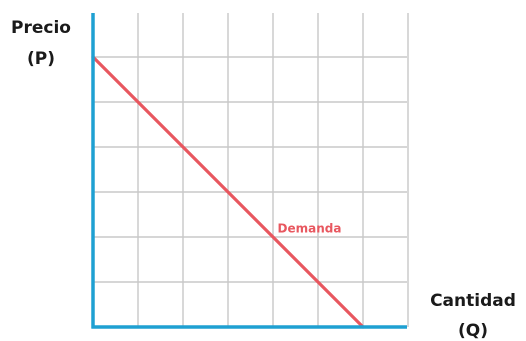  Describe the element at coordinates (473, 331) in the screenshot. I see `x-axis-label-line-2: (Q)` at that location.